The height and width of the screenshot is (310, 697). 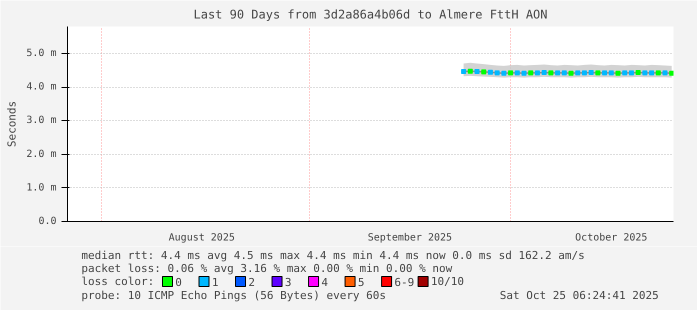 I want to click on legend-label: 5, so click(x=361, y=282).